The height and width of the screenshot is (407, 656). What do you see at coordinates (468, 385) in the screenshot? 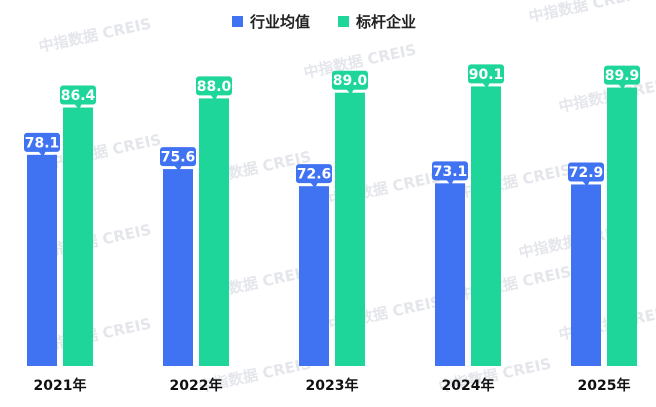
I see `x-tick-label: 2024年` at bounding box center [468, 385].